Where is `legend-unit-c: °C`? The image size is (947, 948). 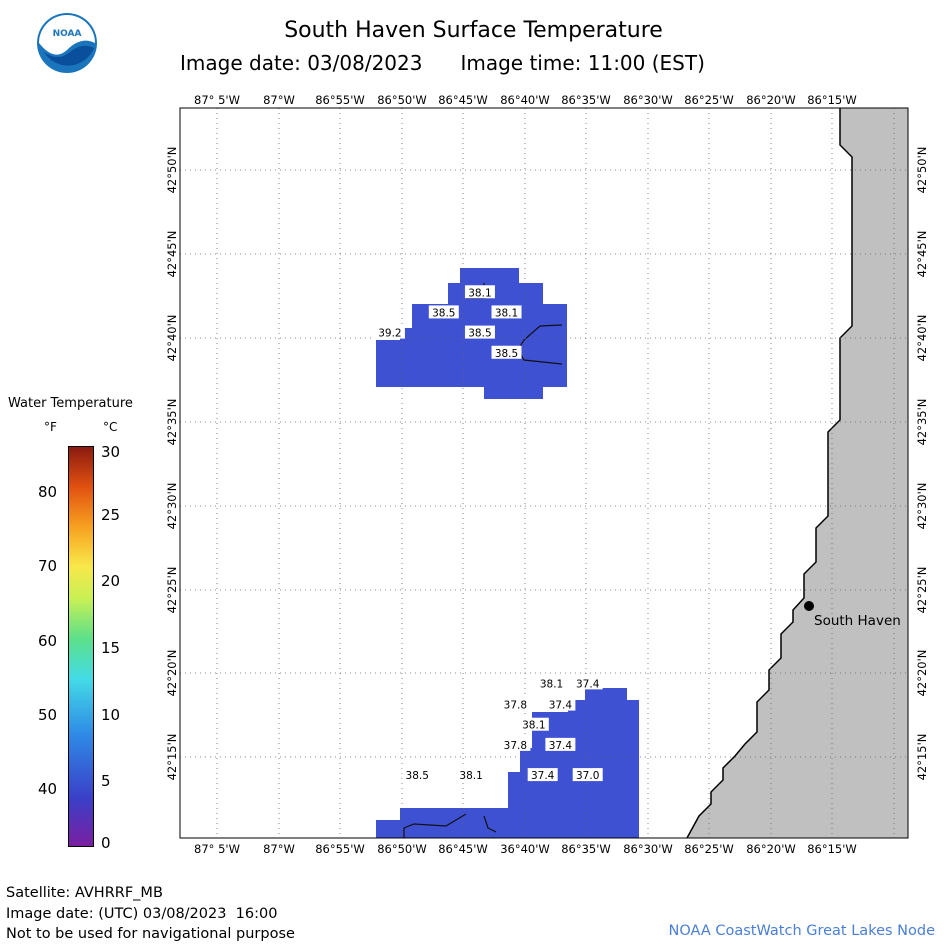 legend-unit-c: °C is located at coordinates (110, 427).